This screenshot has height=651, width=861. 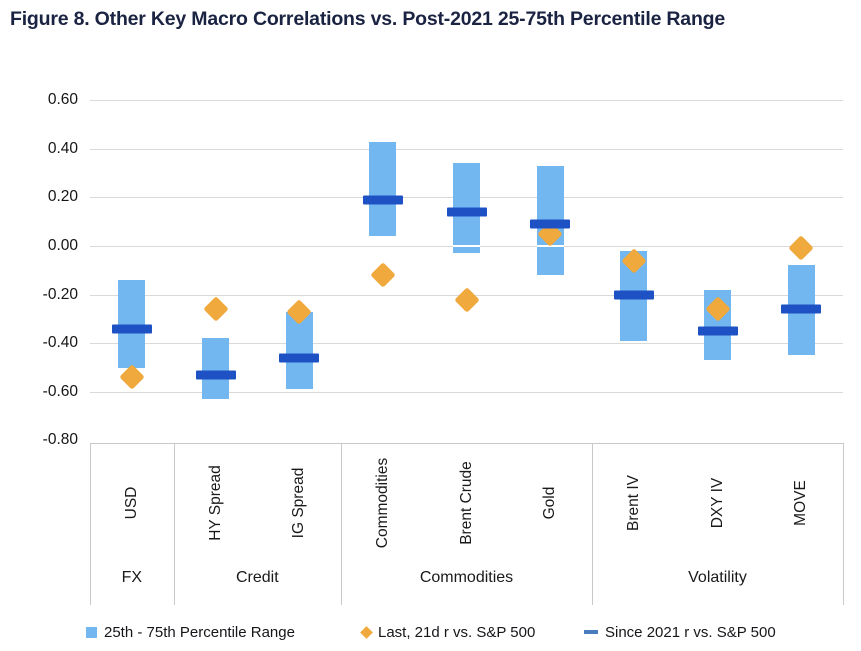 I want to click on y-tick-label: 0.20, so click(x=62, y=197).